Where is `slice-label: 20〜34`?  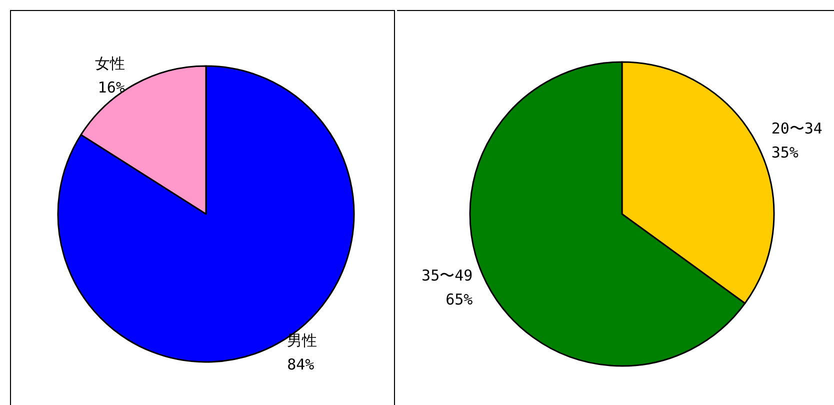
slice-label: 20〜34 is located at coordinates (796, 128).